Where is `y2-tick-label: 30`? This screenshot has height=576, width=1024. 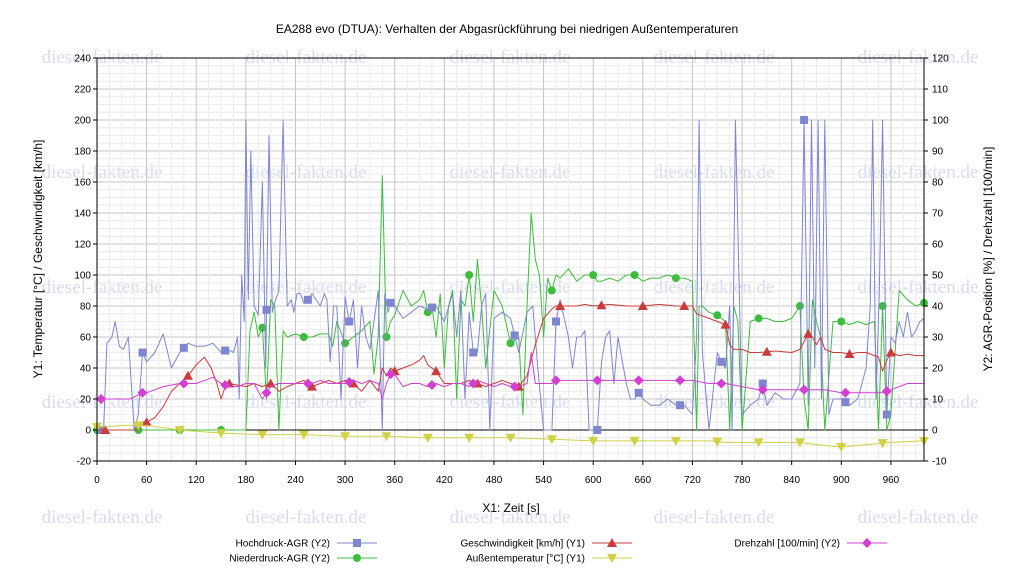
y2-tick-label: 30 is located at coordinates (938, 338).